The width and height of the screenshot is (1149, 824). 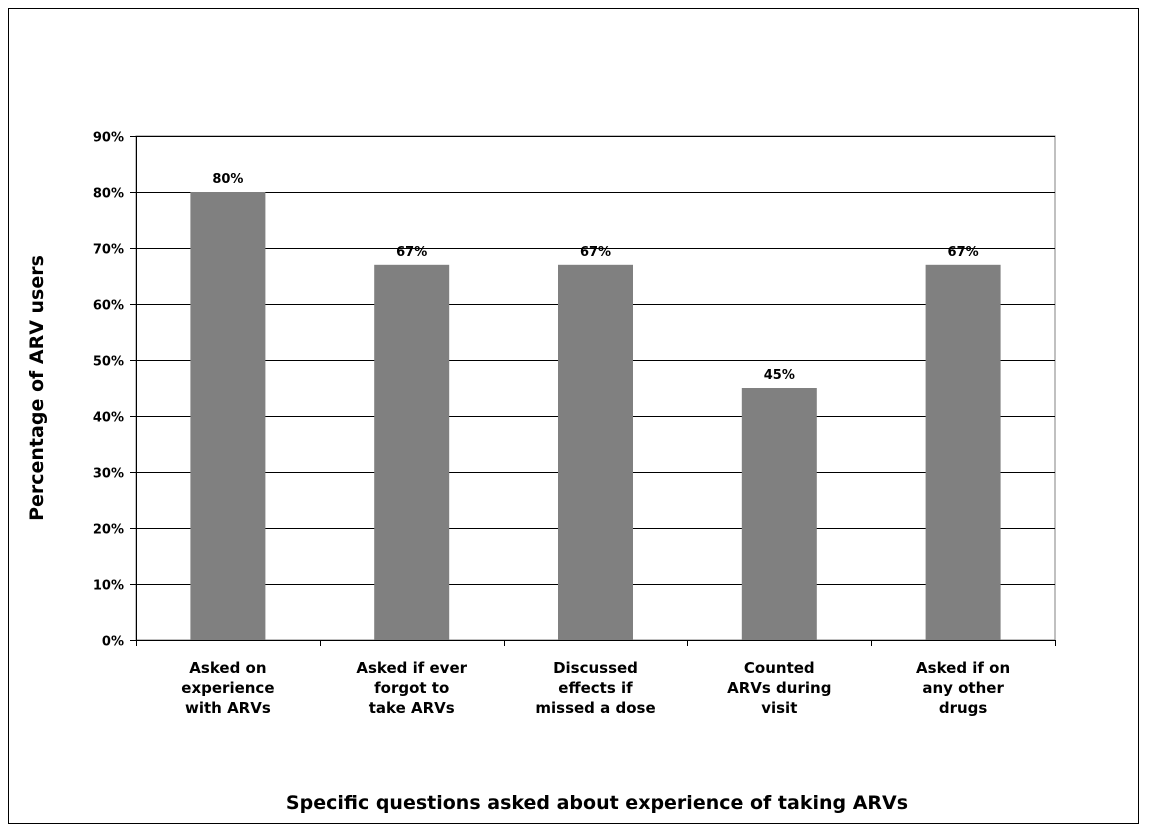 I want to click on category-label-line: ARVs during, so click(x=779, y=688).